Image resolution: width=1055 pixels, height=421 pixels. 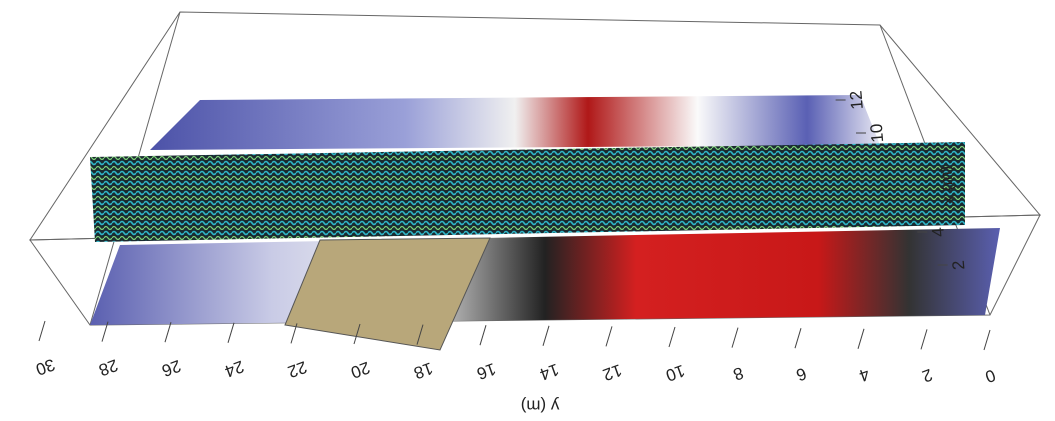 What do you see at coordinates (540, 406) in the screenshot?
I see `y-axis-label: y (m)` at bounding box center [540, 406].